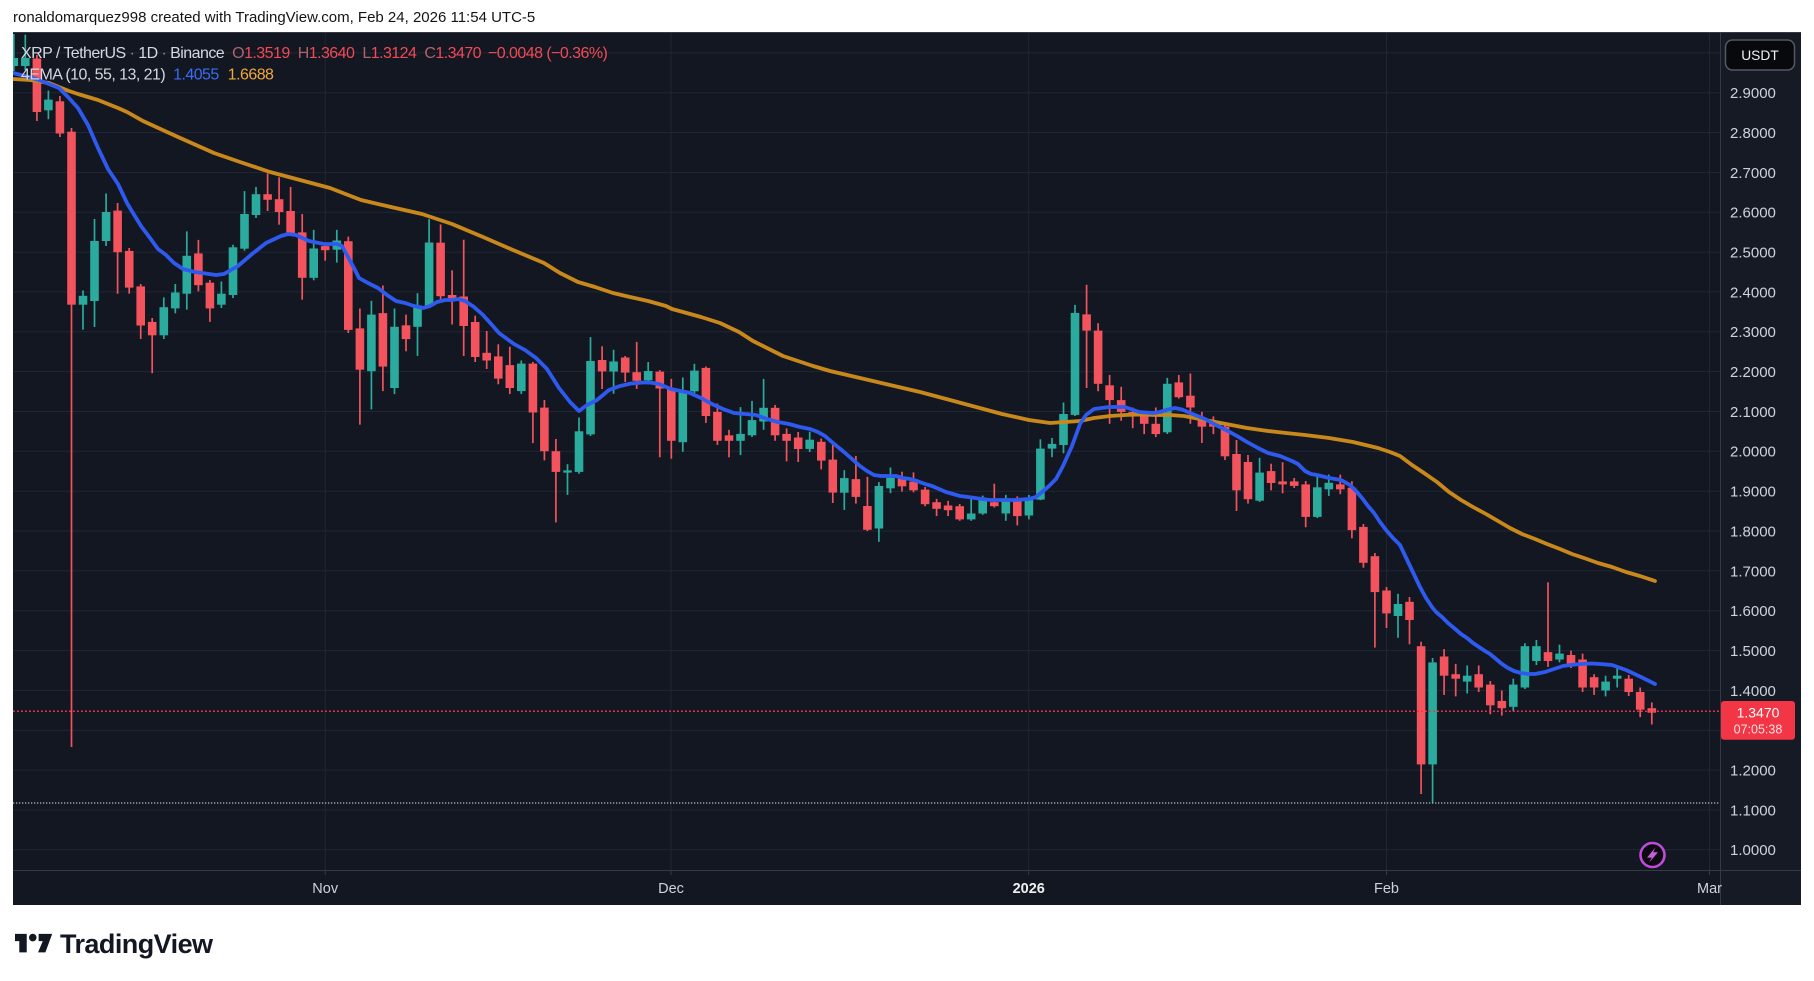 Image resolution: width=1814 pixels, height=981 pixels. Describe the element at coordinates (1760, 55) in the screenshot. I see `svg-text: USDT` at that location.